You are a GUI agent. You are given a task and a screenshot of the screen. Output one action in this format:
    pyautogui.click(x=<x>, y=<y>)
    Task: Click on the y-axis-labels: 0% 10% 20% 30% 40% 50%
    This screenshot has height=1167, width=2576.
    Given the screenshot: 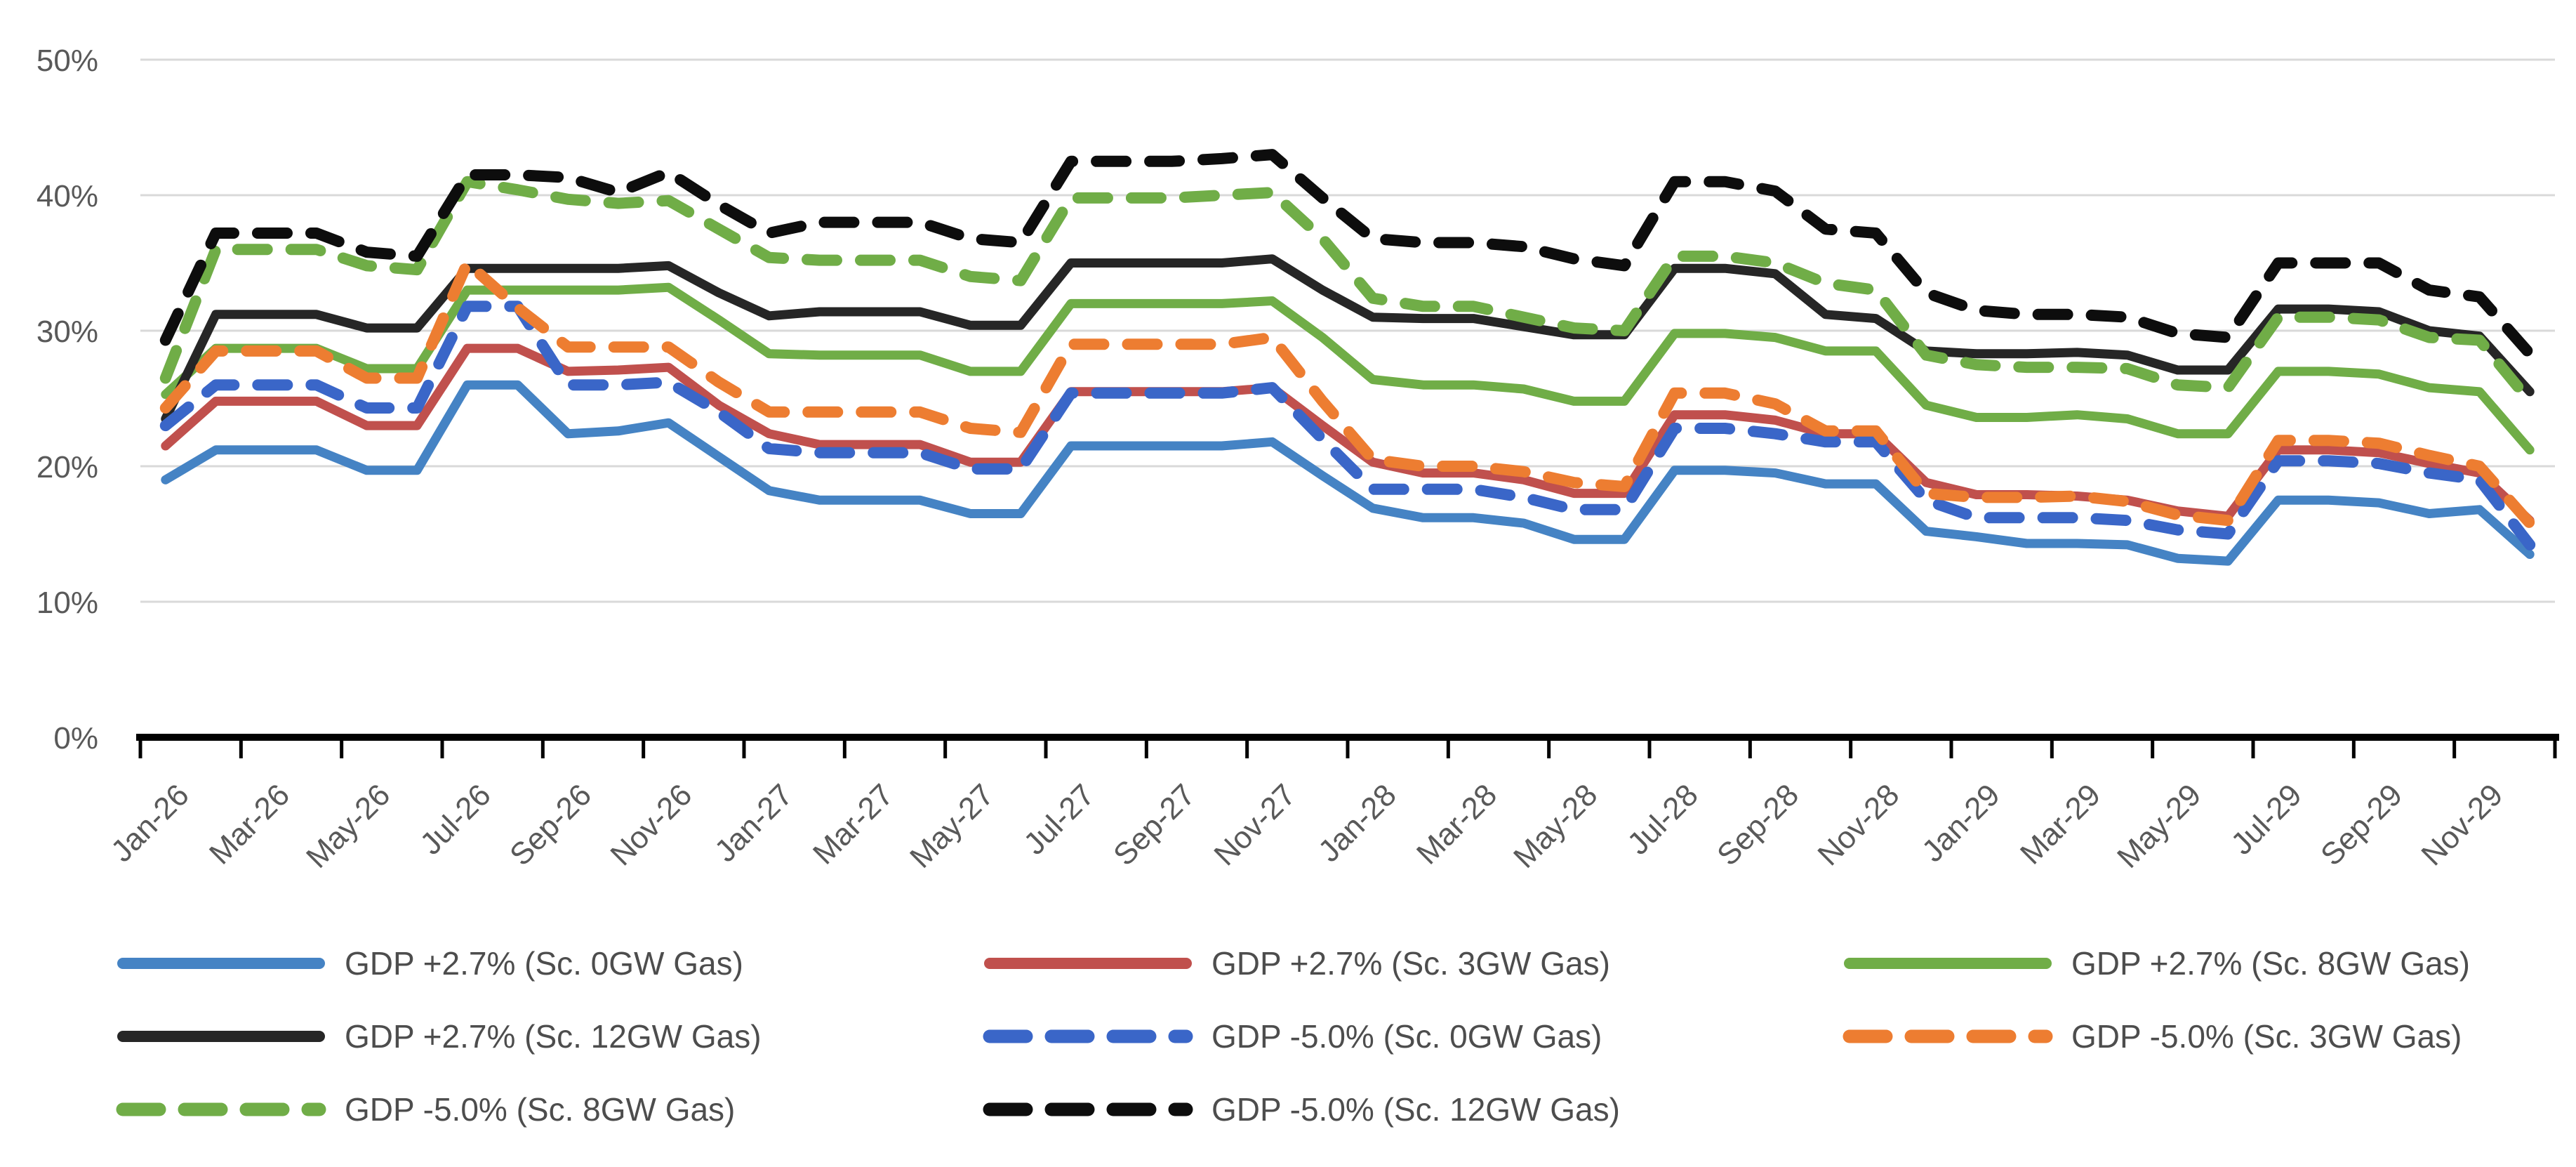 What is the action you would take?
    pyautogui.click(x=67, y=400)
    